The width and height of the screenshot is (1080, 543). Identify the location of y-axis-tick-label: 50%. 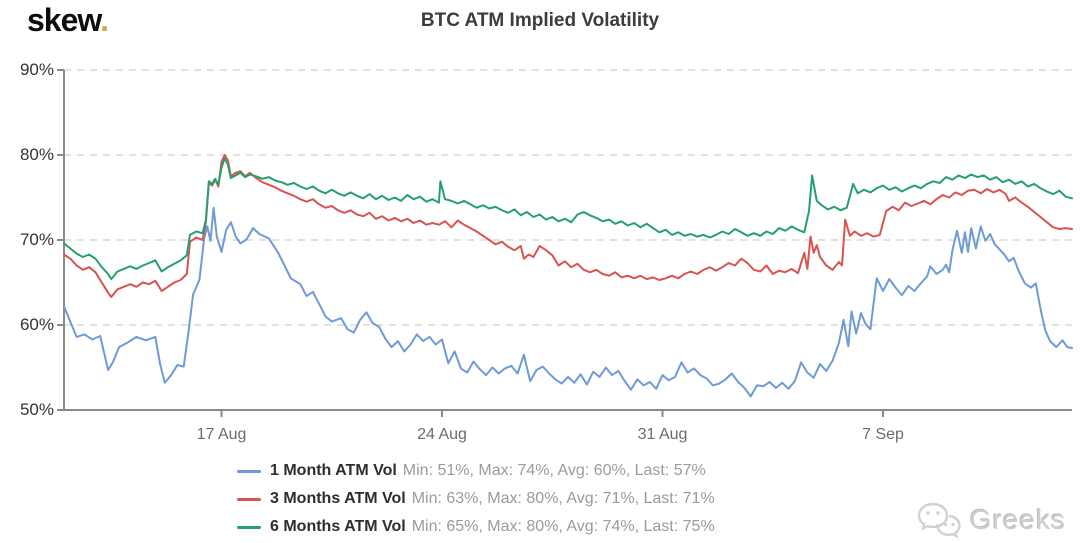
(36, 409).